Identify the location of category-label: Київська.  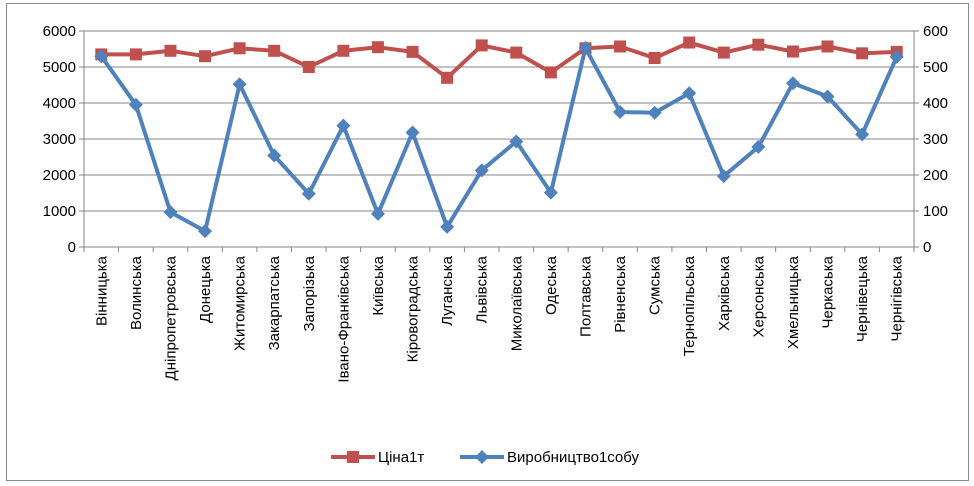
(378, 285).